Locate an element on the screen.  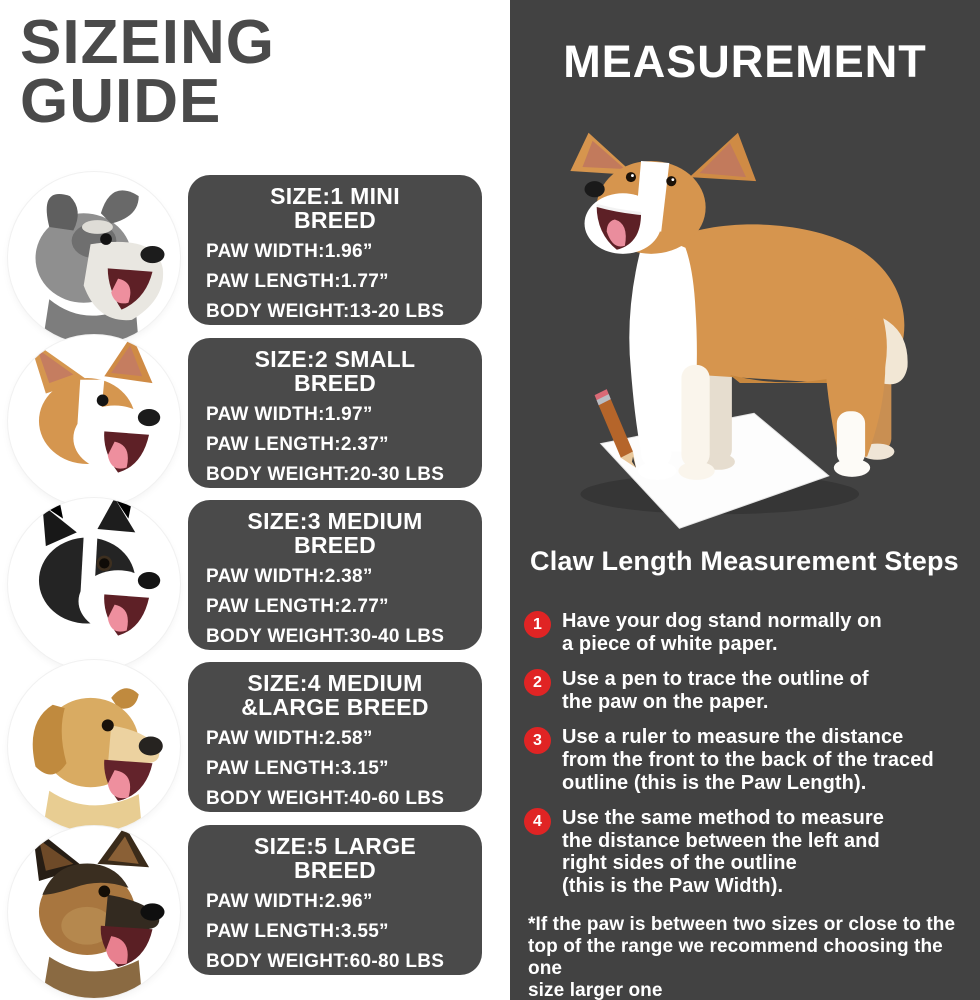
size-card-title: SIZE:4 MEDIUM &LARGE BREED is located at coordinates (335, 695).